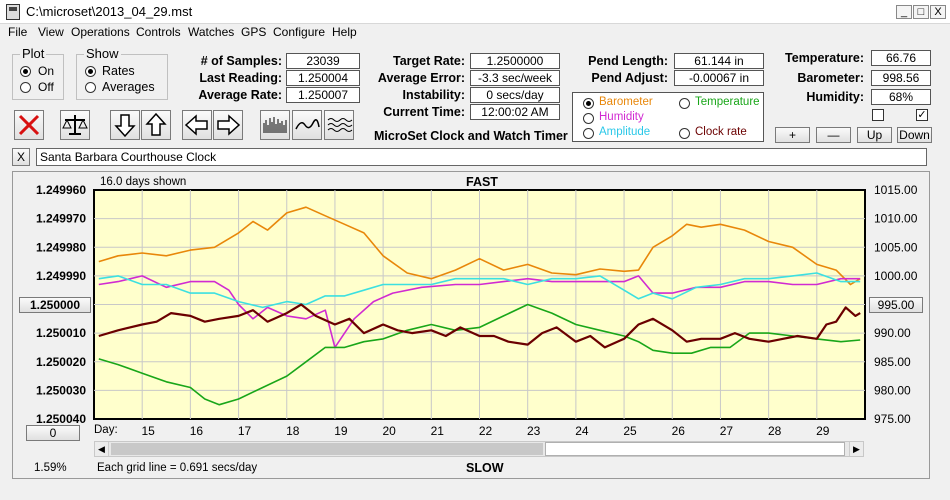 The height and width of the screenshot is (500, 950). Describe the element at coordinates (61, 333) in the screenshot. I see `left-tick-label: 1.250010` at that location.